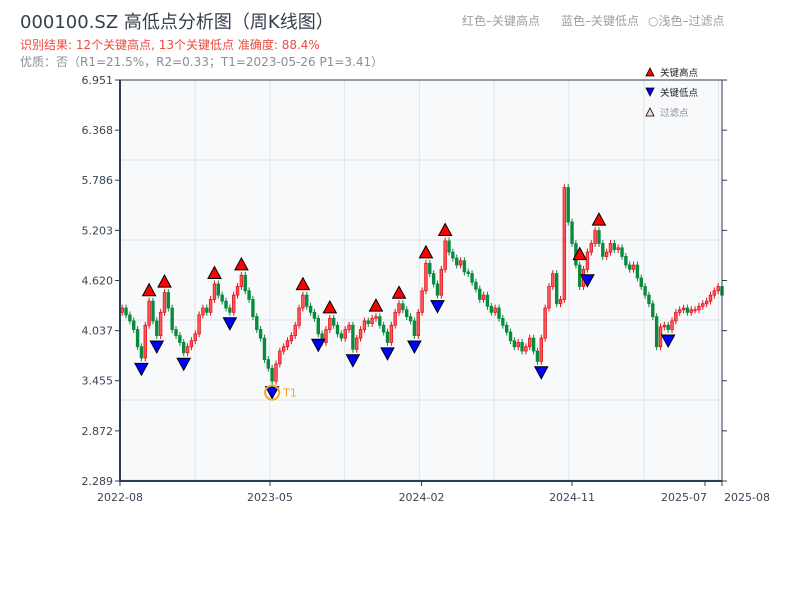  I want to click on x-tick-label: 2024-11, so click(572, 497).